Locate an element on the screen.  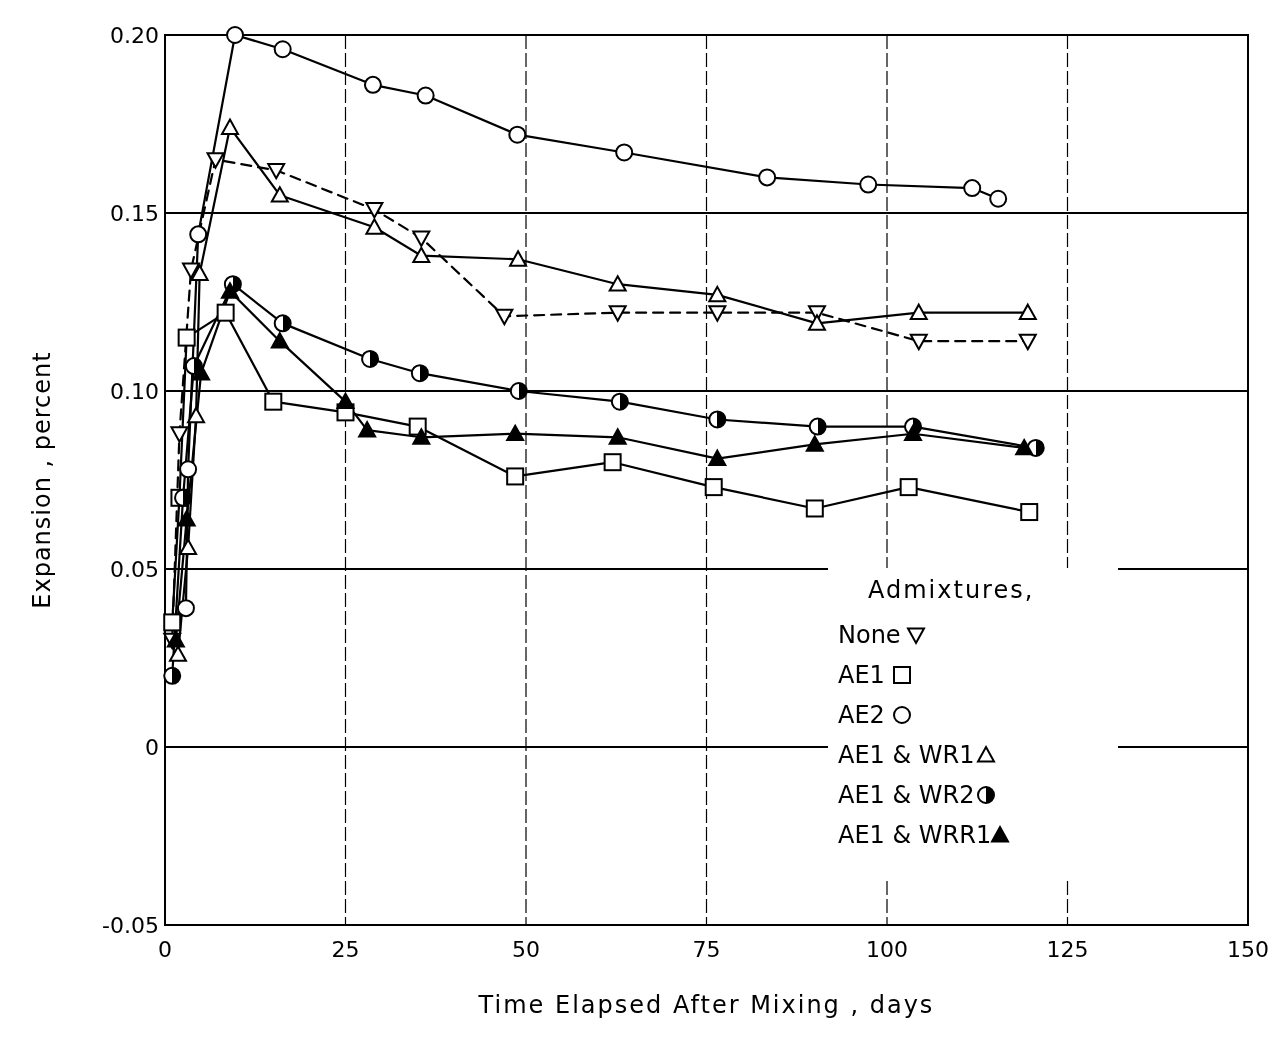
x-tick-label: 100 is located at coordinates (887, 949).